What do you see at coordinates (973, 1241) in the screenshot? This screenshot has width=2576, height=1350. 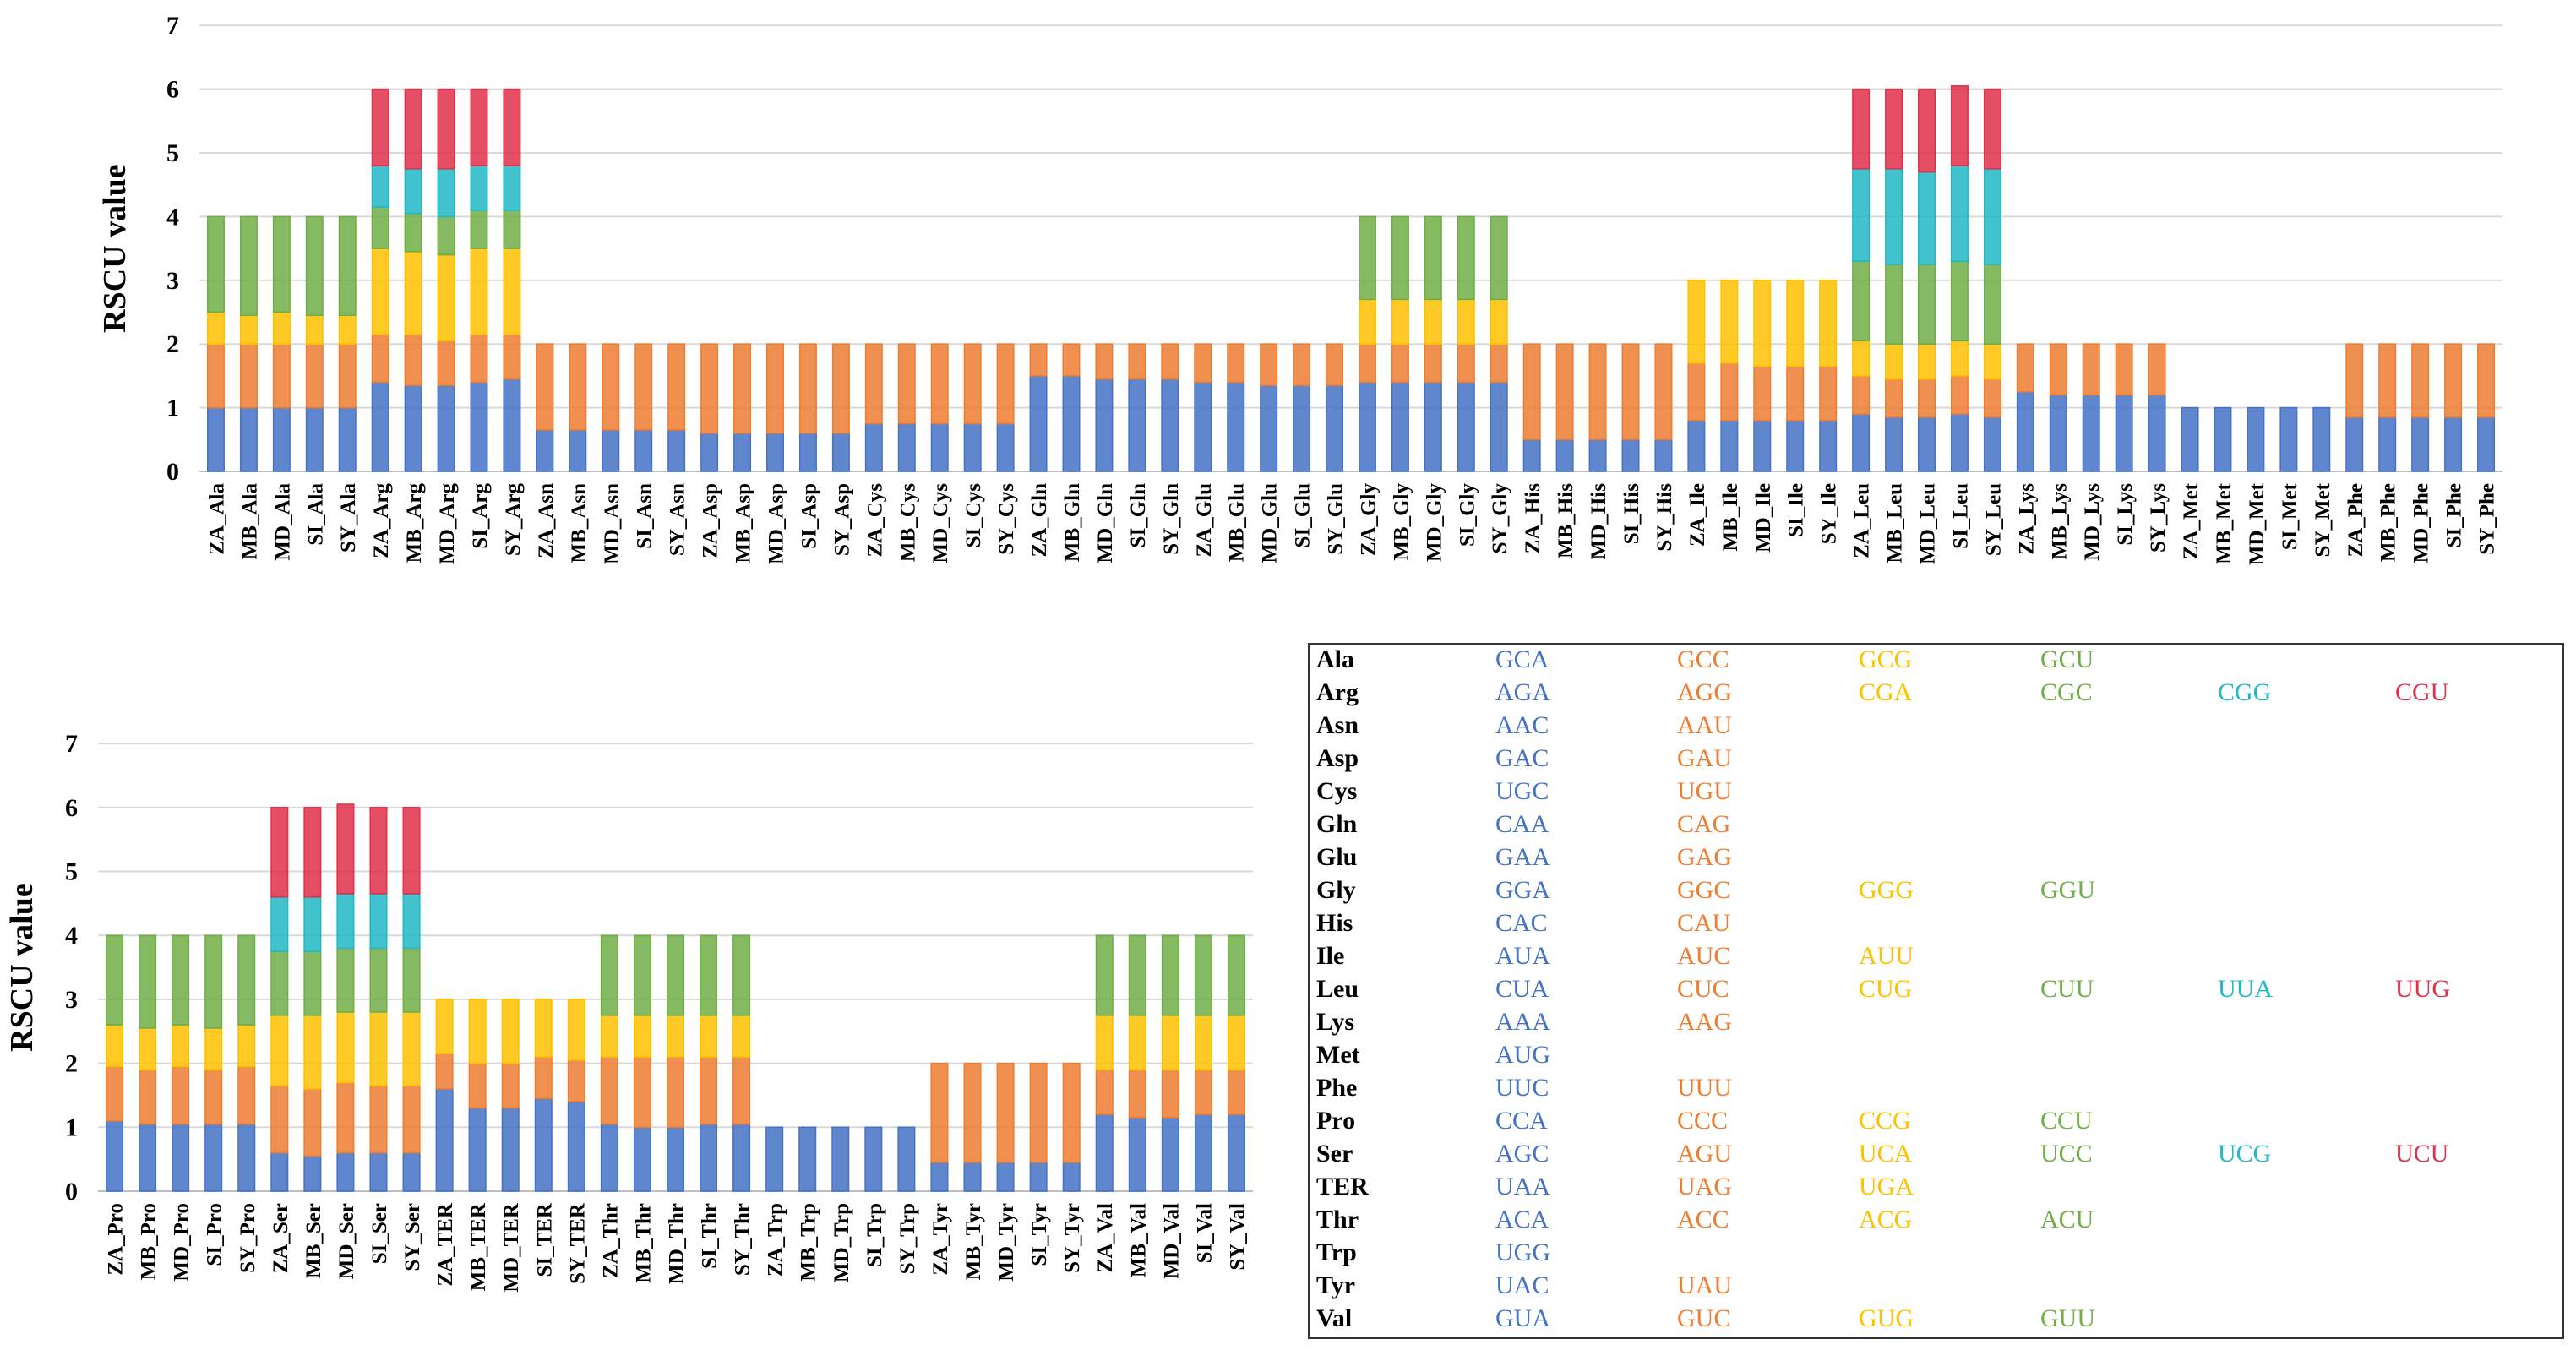 I see `x-tick-label: MB_Tyr` at bounding box center [973, 1241].